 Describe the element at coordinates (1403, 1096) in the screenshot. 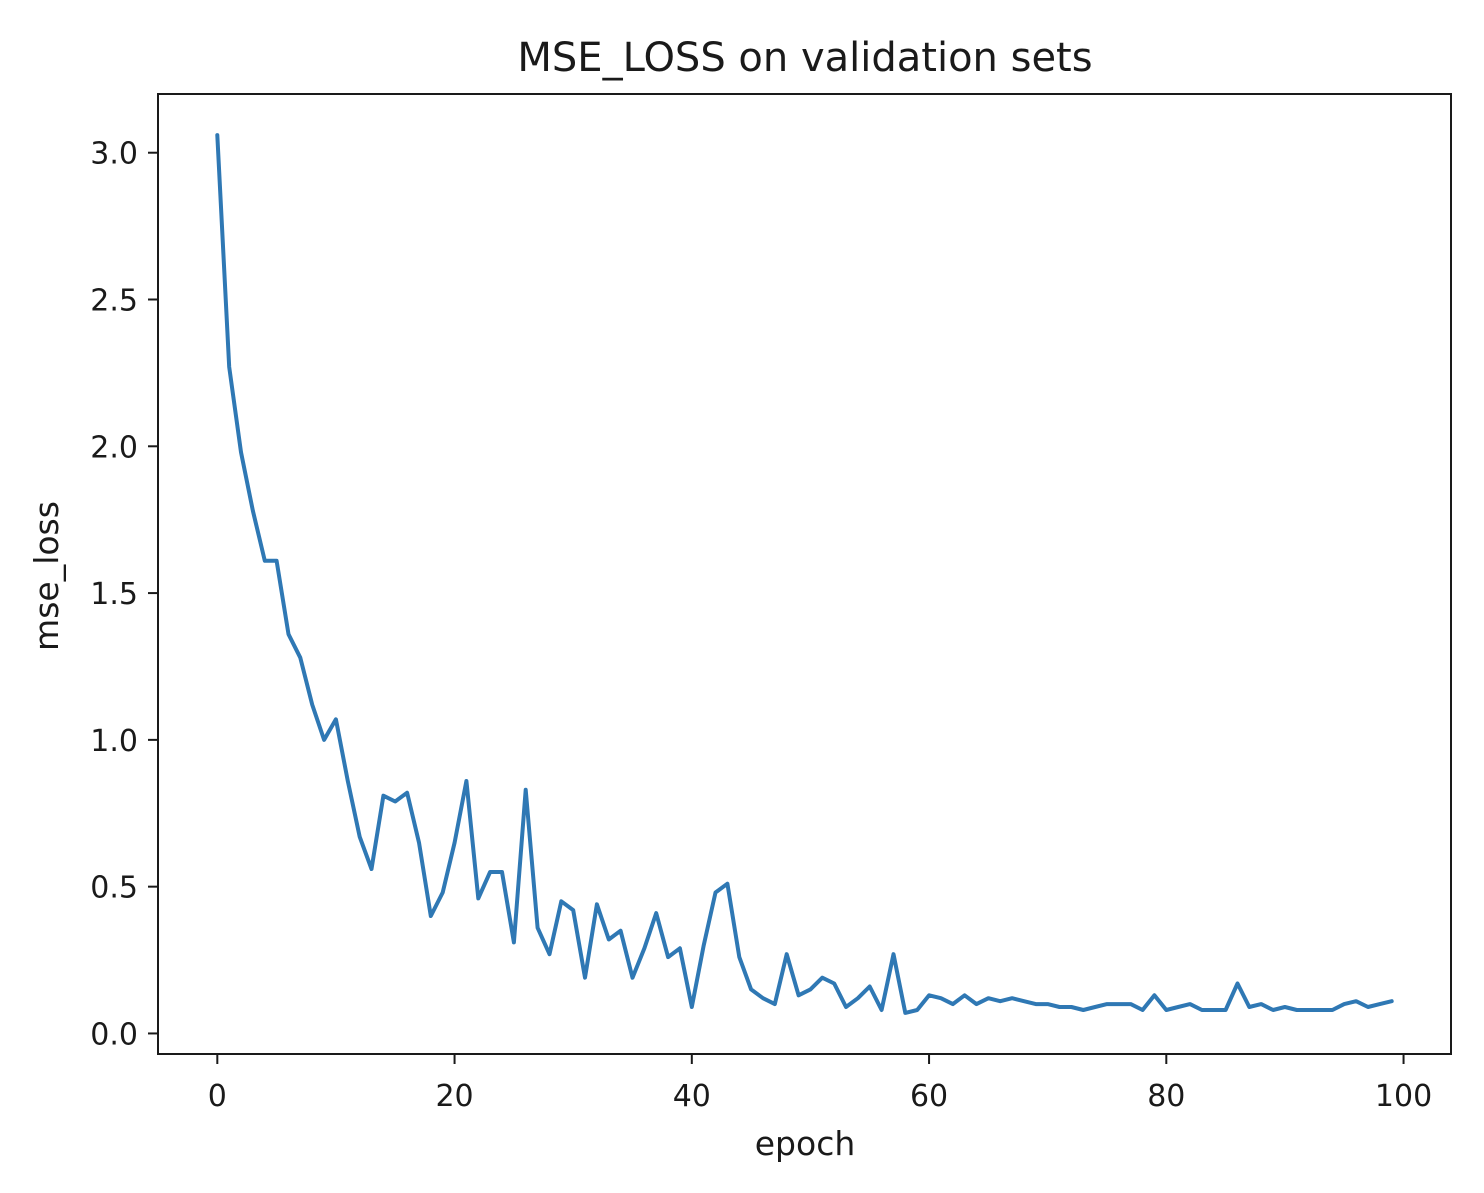

I see `x-tick-label: 100` at that location.